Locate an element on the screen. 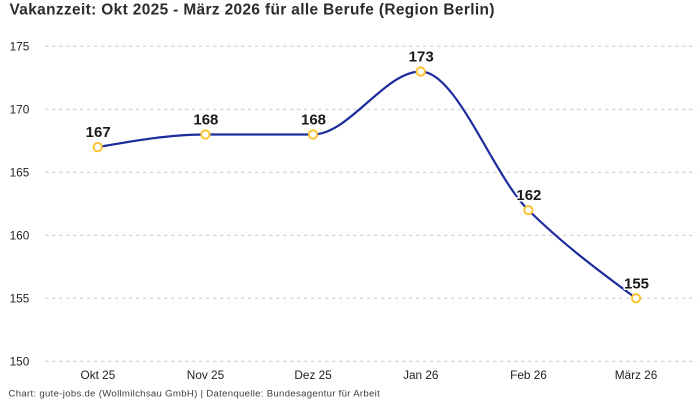  svg-text: 160 is located at coordinates (20, 235).